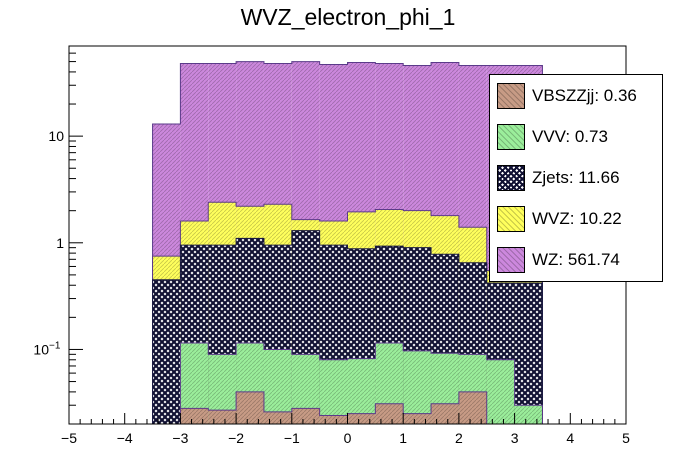 Image resolution: width=696 pixels, height=472 pixels. What do you see at coordinates (403, 438) in the screenshot?
I see `x-tick-label: 1` at bounding box center [403, 438].